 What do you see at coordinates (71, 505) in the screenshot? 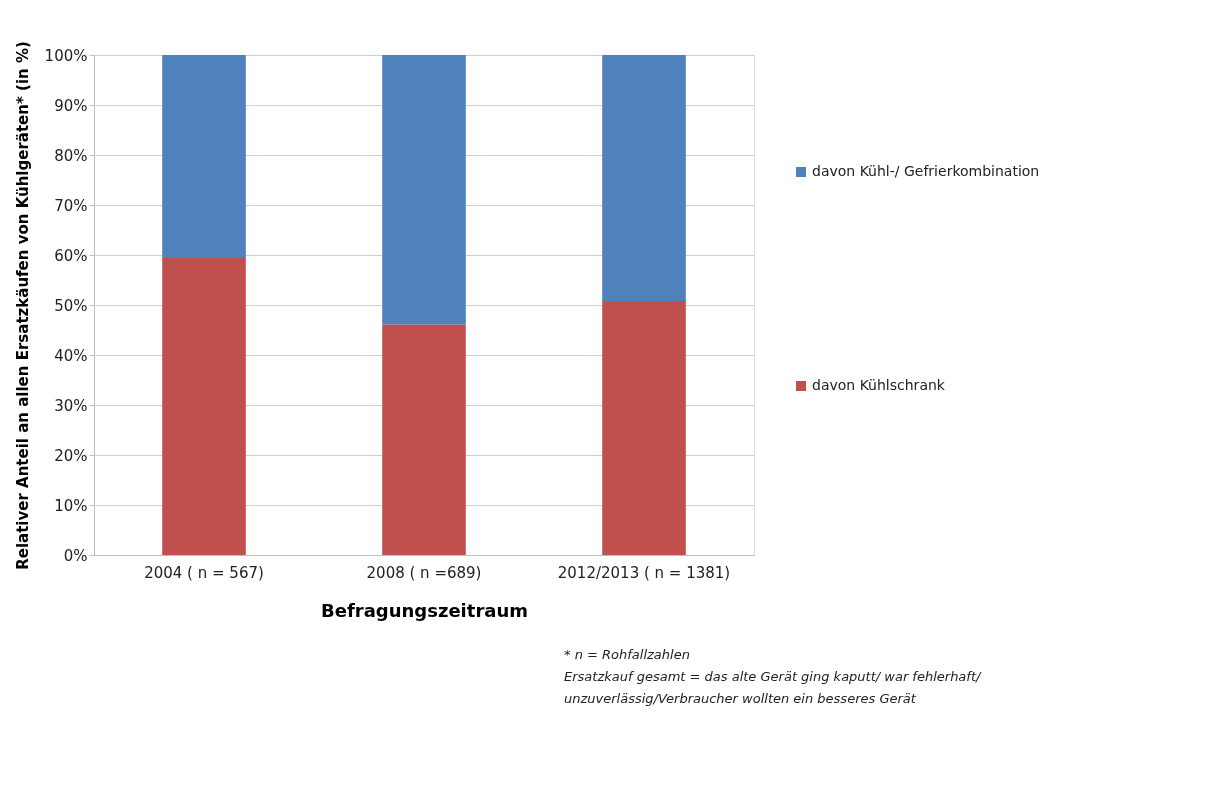
I see `y-tick-label: 10%` at bounding box center [71, 505].